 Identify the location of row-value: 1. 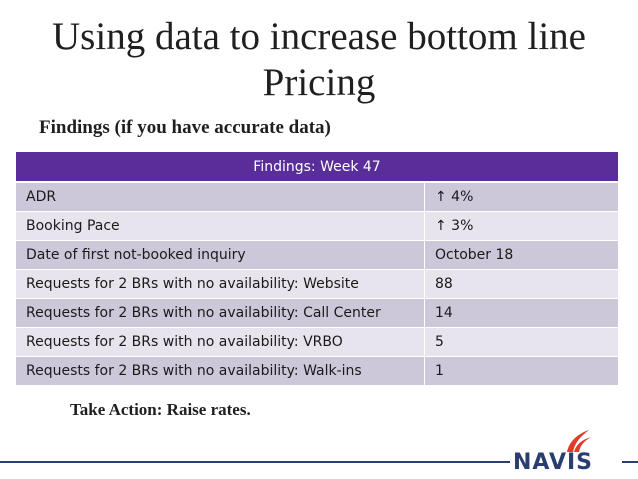
(521, 371).